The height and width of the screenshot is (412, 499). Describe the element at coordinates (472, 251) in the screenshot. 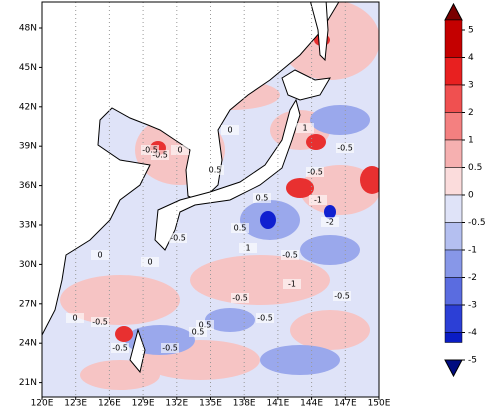

I see `colorbar-label: -1` at that location.